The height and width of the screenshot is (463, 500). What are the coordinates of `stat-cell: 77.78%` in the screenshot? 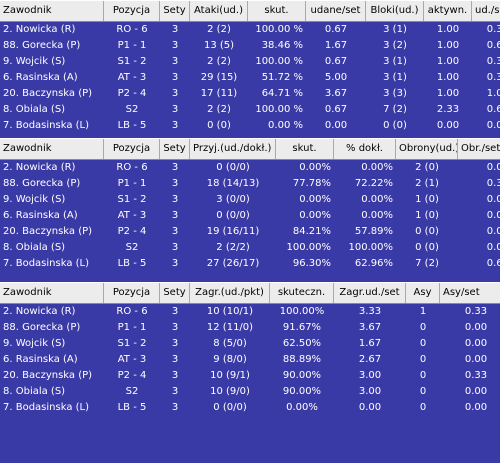 It's located at (311, 183).